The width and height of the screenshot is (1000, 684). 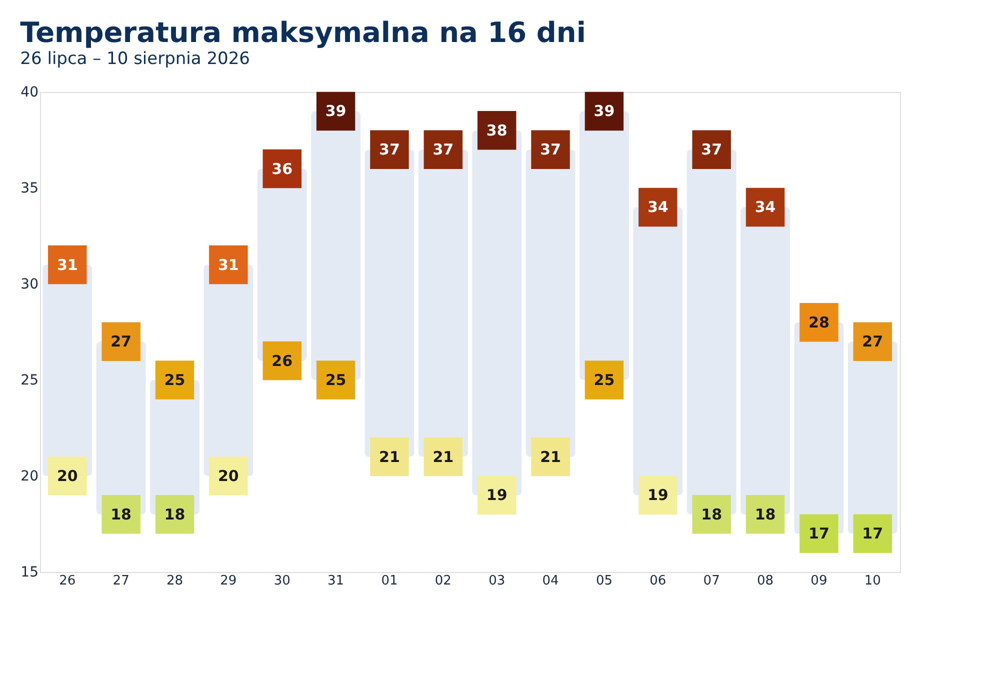 What do you see at coordinates (389, 581) in the screenshot?
I see `x-tick-label: 01` at bounding box center [389, 581].